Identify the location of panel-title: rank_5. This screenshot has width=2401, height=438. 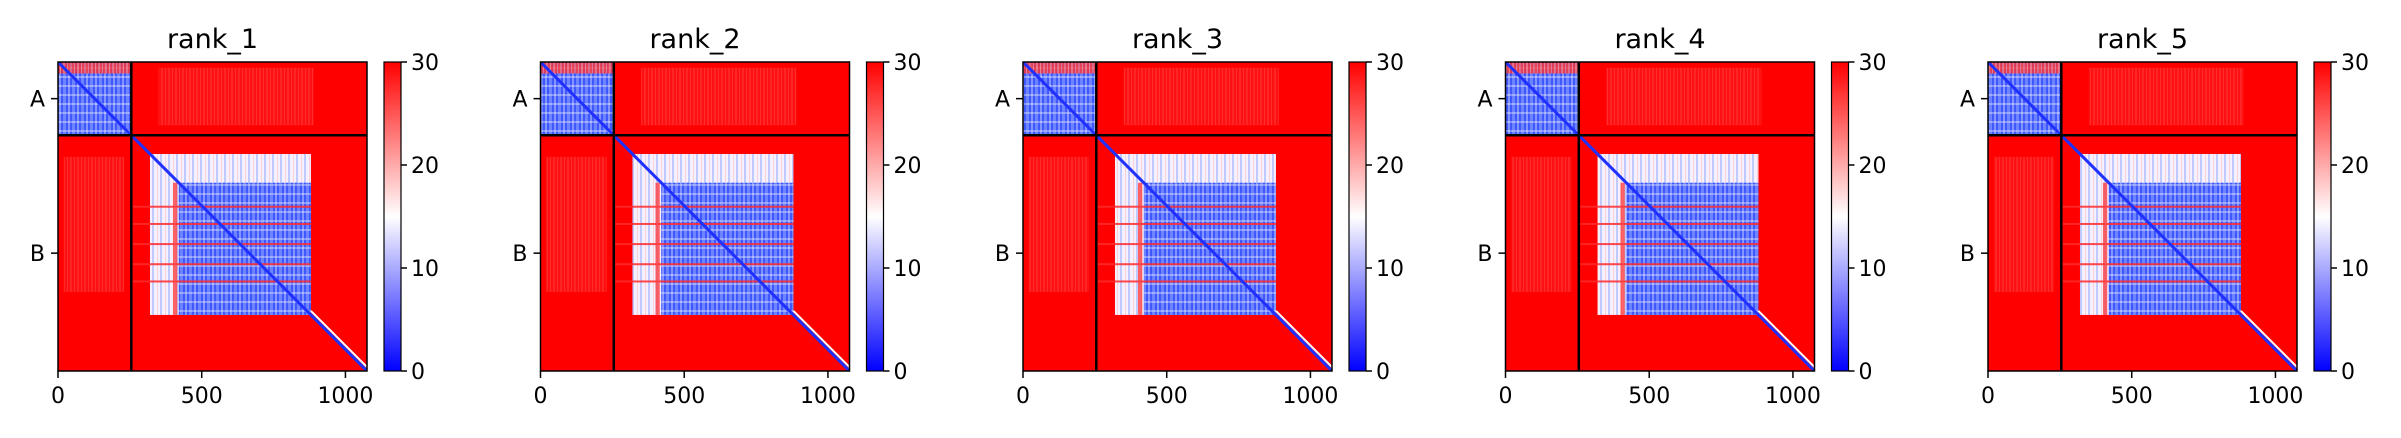
(2142, 39).